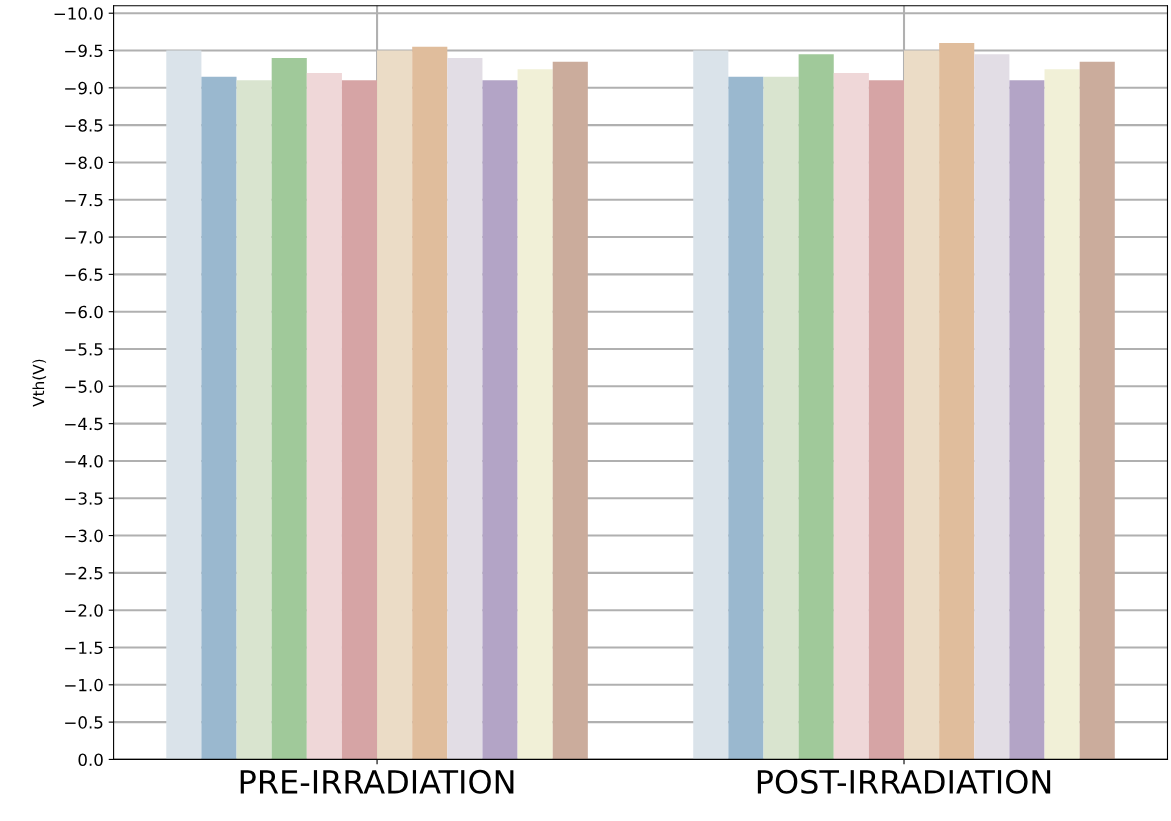 The width and height of the screenshot is (1171, 821). Describe the element at coordinates (84, 424) in the screenshot. I see `y-tick-label: −4.5` at that location.